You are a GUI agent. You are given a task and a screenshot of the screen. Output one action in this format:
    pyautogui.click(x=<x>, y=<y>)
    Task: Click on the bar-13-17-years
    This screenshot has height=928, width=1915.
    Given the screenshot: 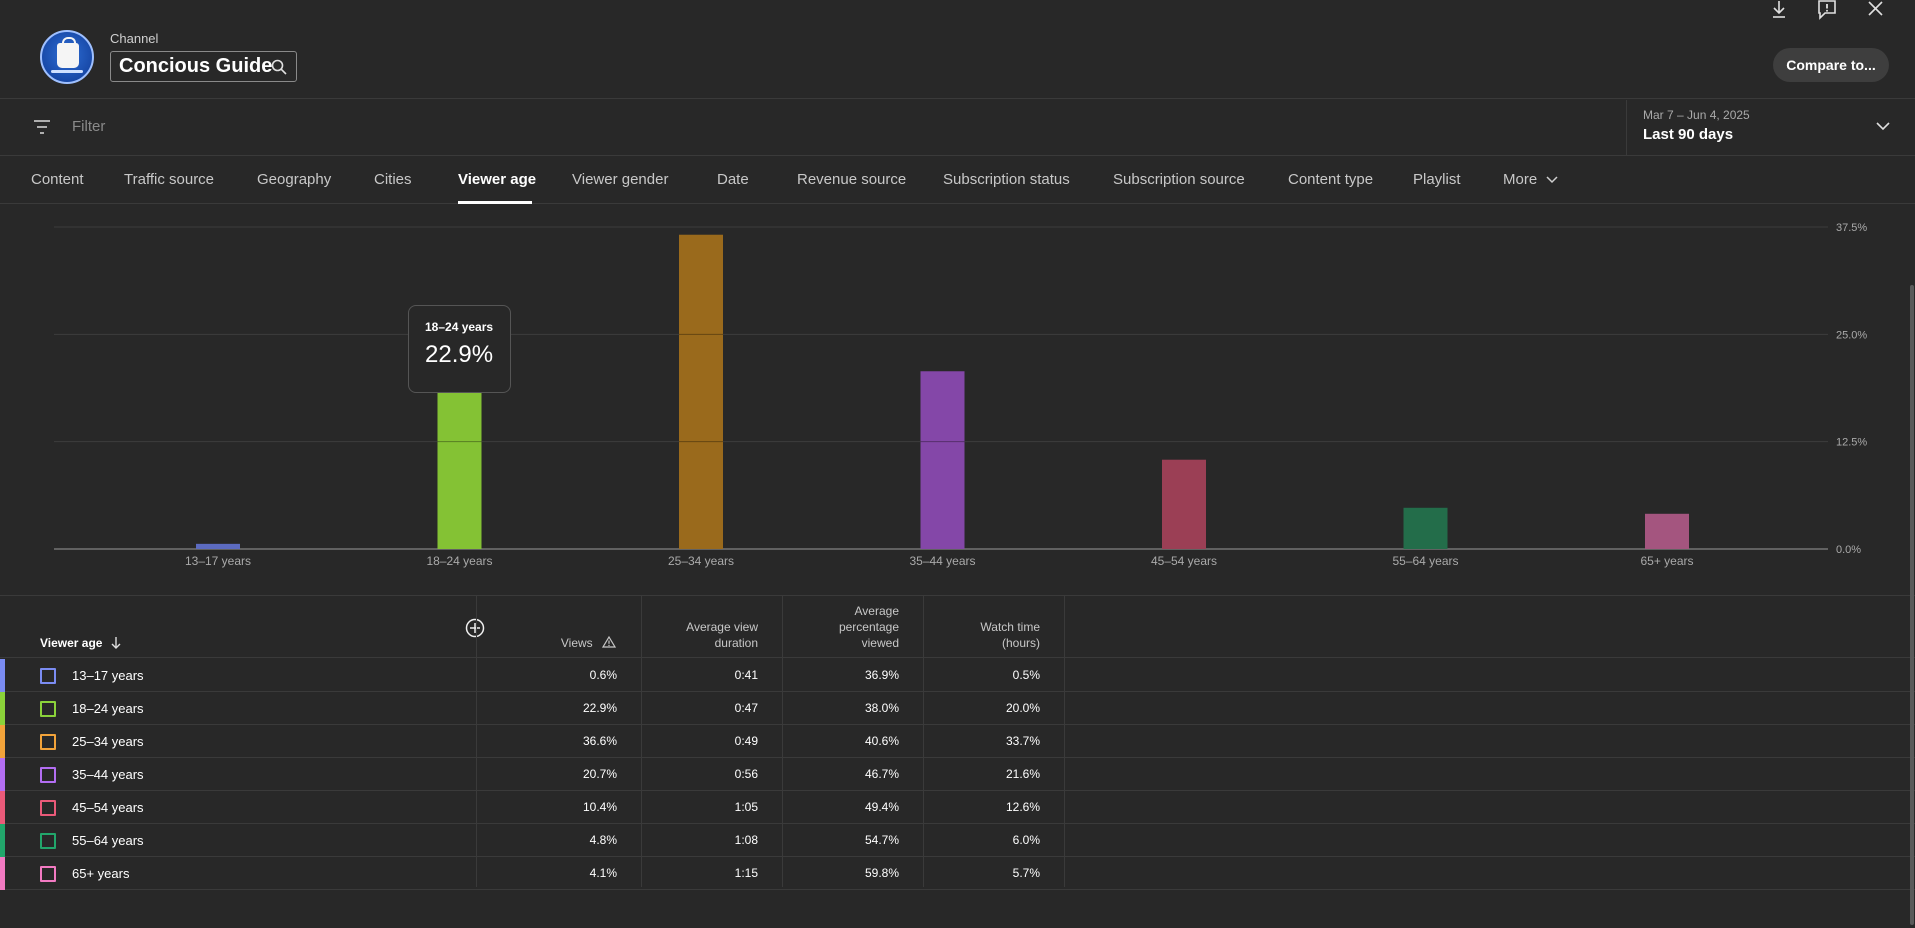 What is the action you would take?
    pyautogui.click(x=218, y=546)
    